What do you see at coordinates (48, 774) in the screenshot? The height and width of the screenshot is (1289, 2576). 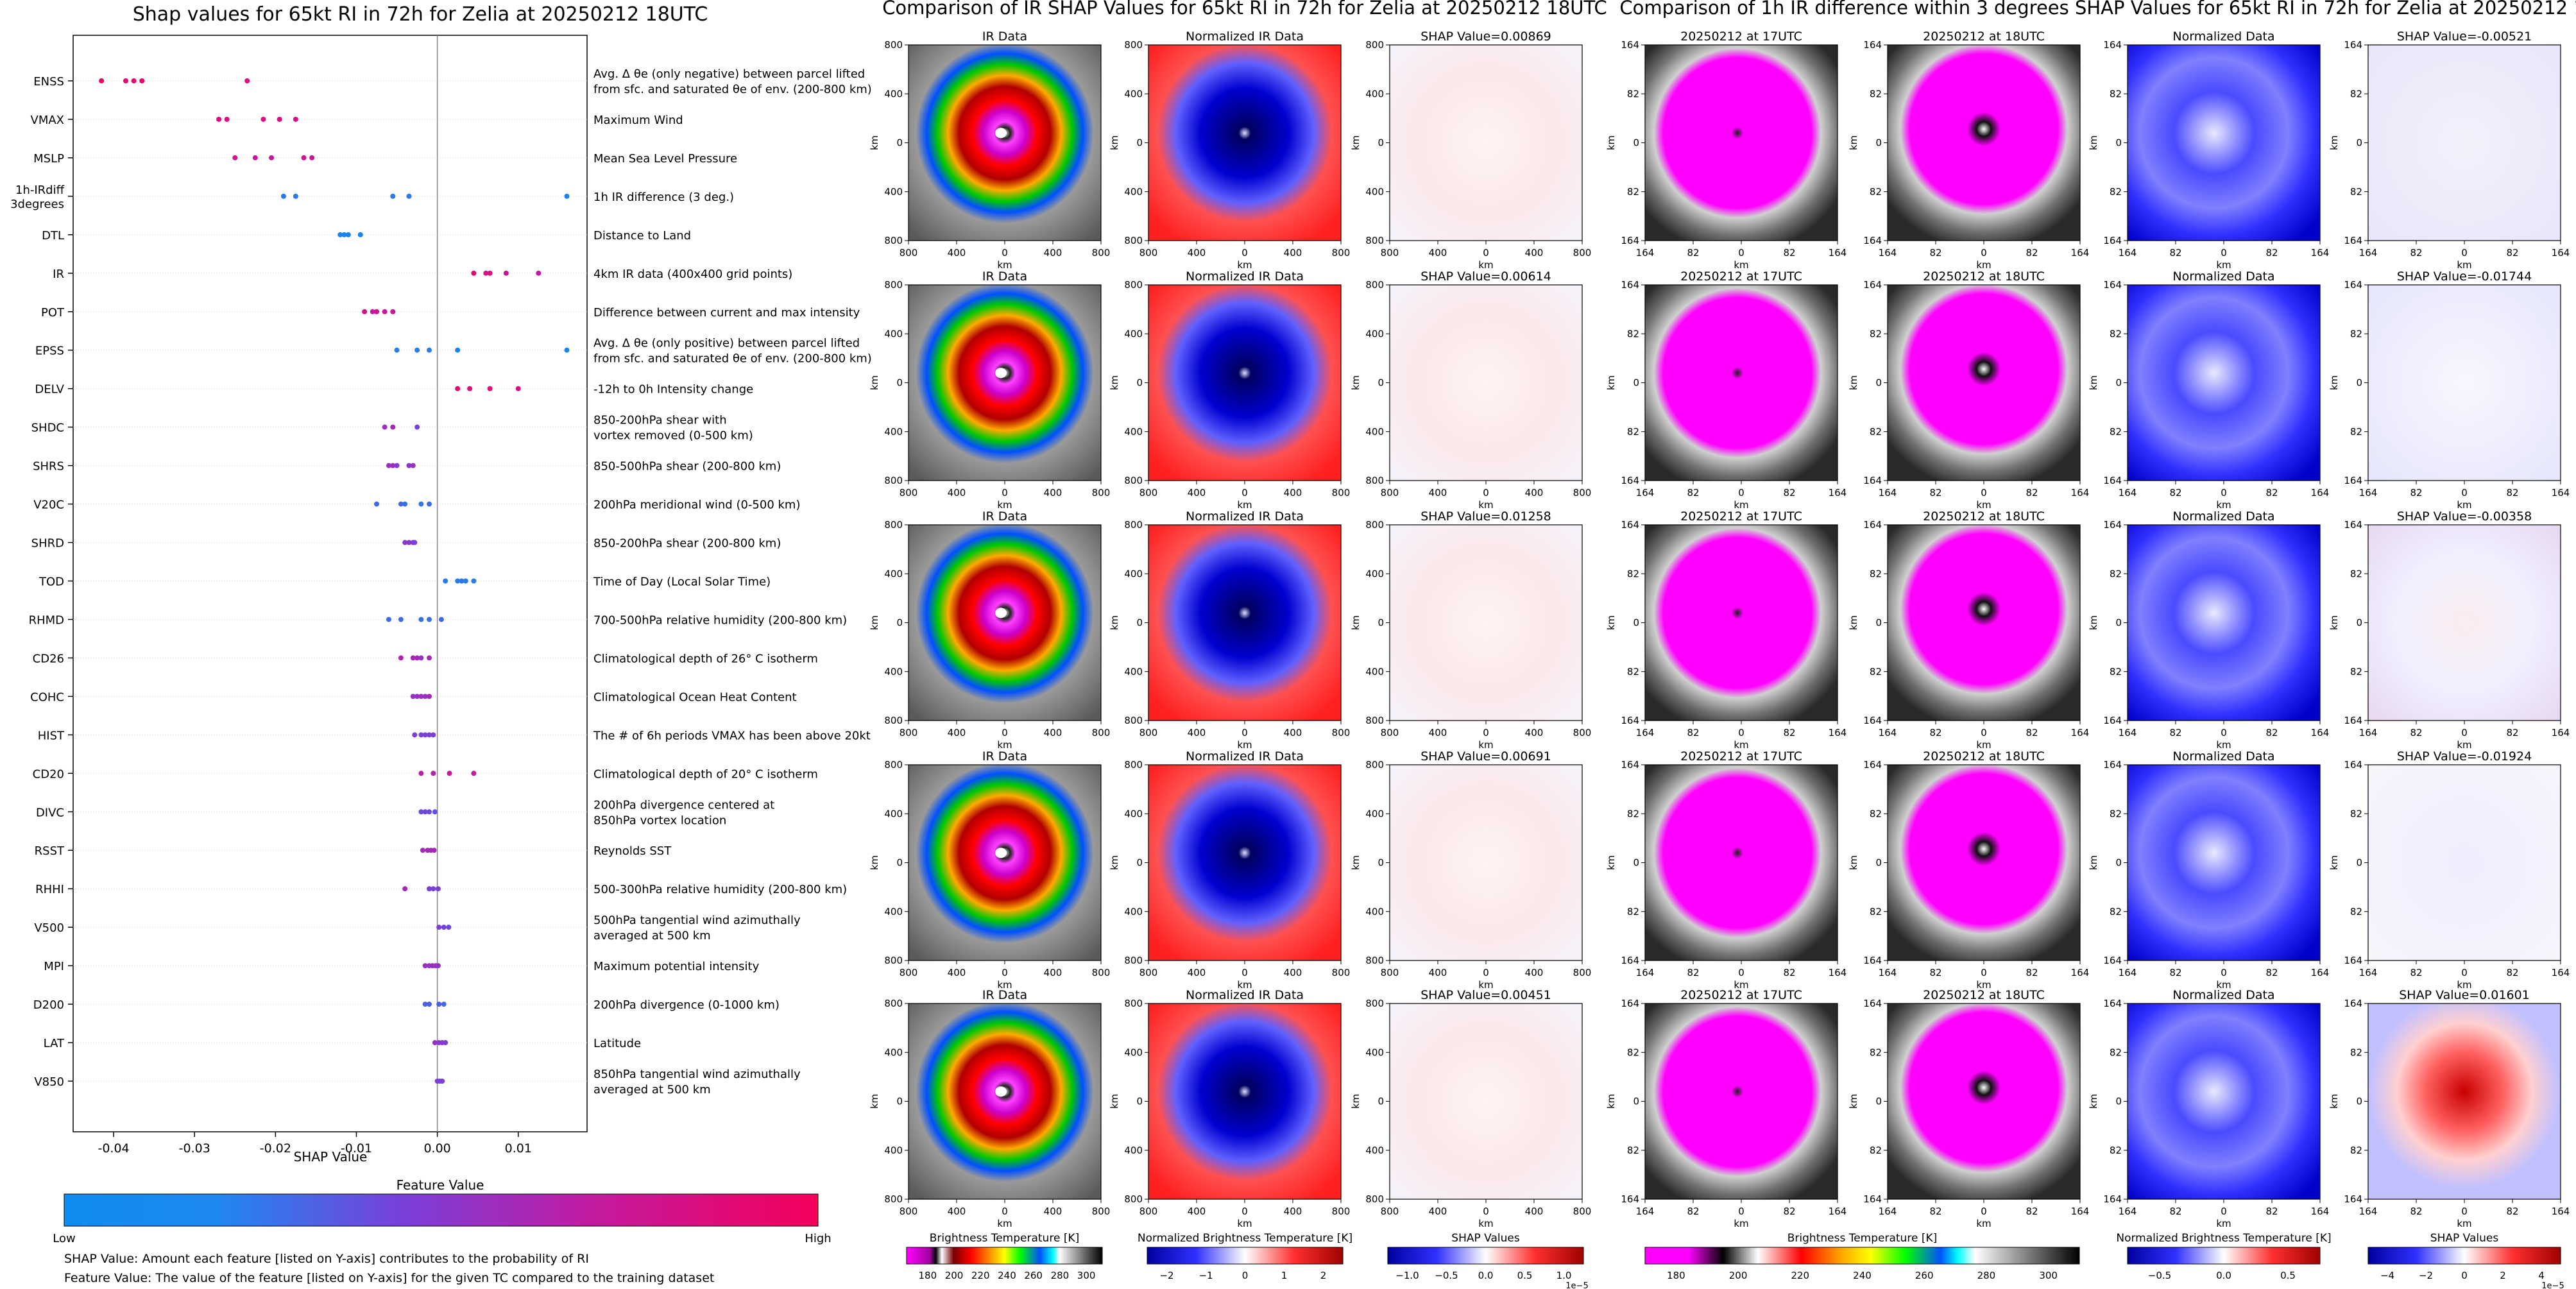 I see `feature-code-label: CD20` at bounding box center [48, 774].